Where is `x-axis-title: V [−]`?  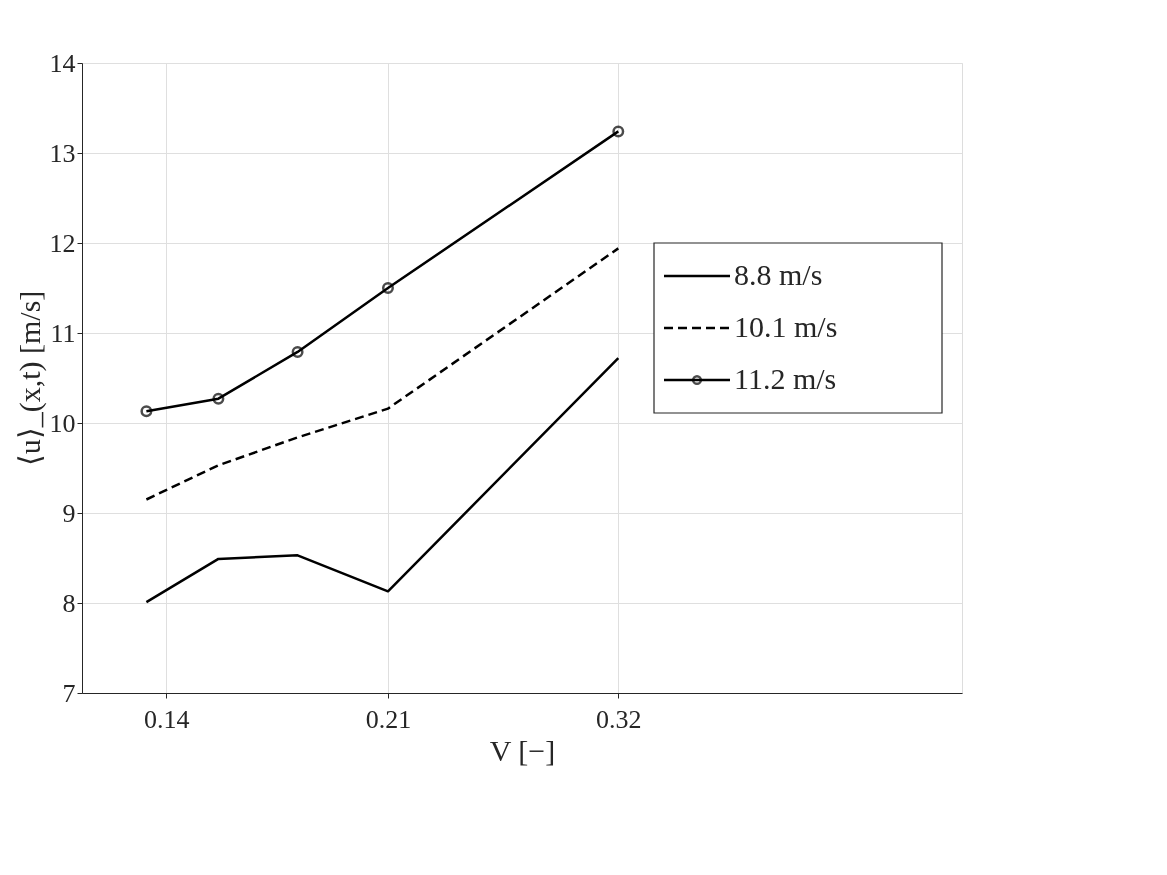
x-axis-title: V [−] is located at coordinates (522, 750).